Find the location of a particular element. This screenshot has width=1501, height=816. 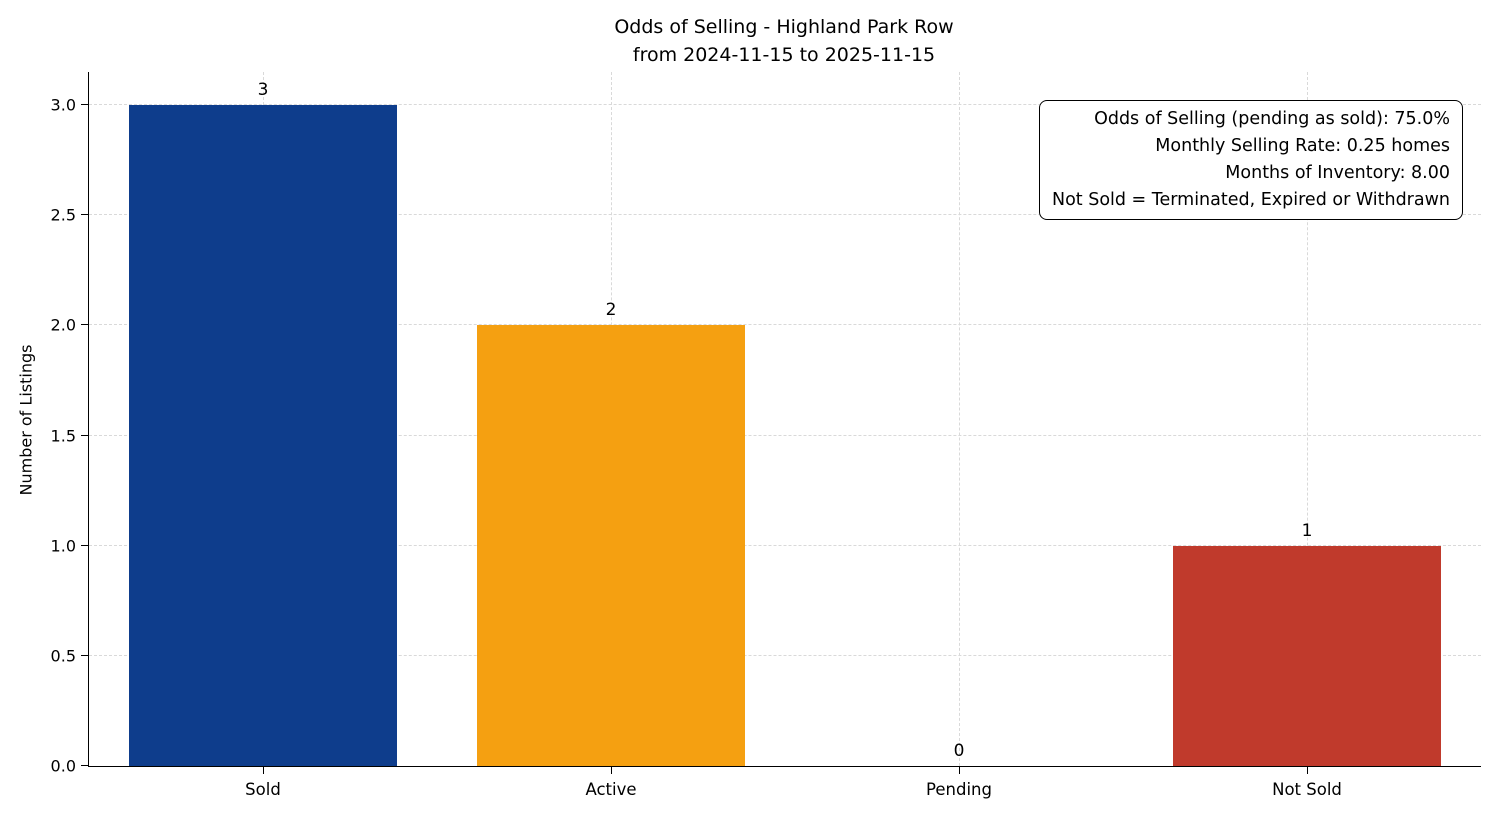

bar-not-sold is located at coordinates (1307, 655).